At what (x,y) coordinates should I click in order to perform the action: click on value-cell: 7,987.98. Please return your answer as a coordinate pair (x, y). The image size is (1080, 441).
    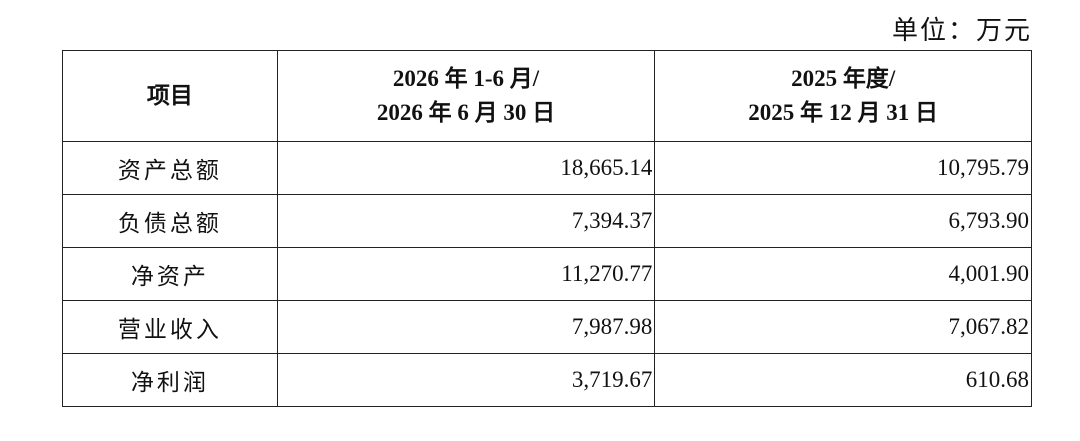
    Looking at the image, I should click on (466, 327).